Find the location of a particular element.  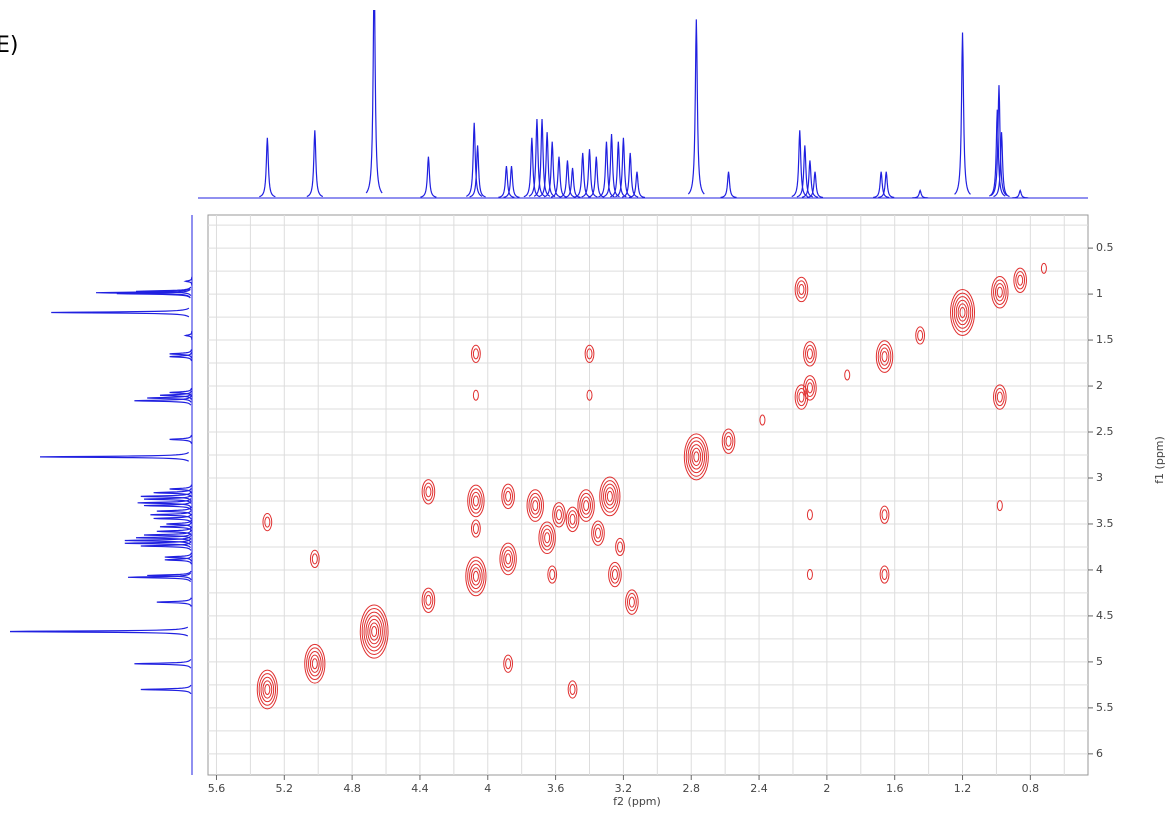

x-tick-label: 0.8 is located at coordinates (1031, 788).